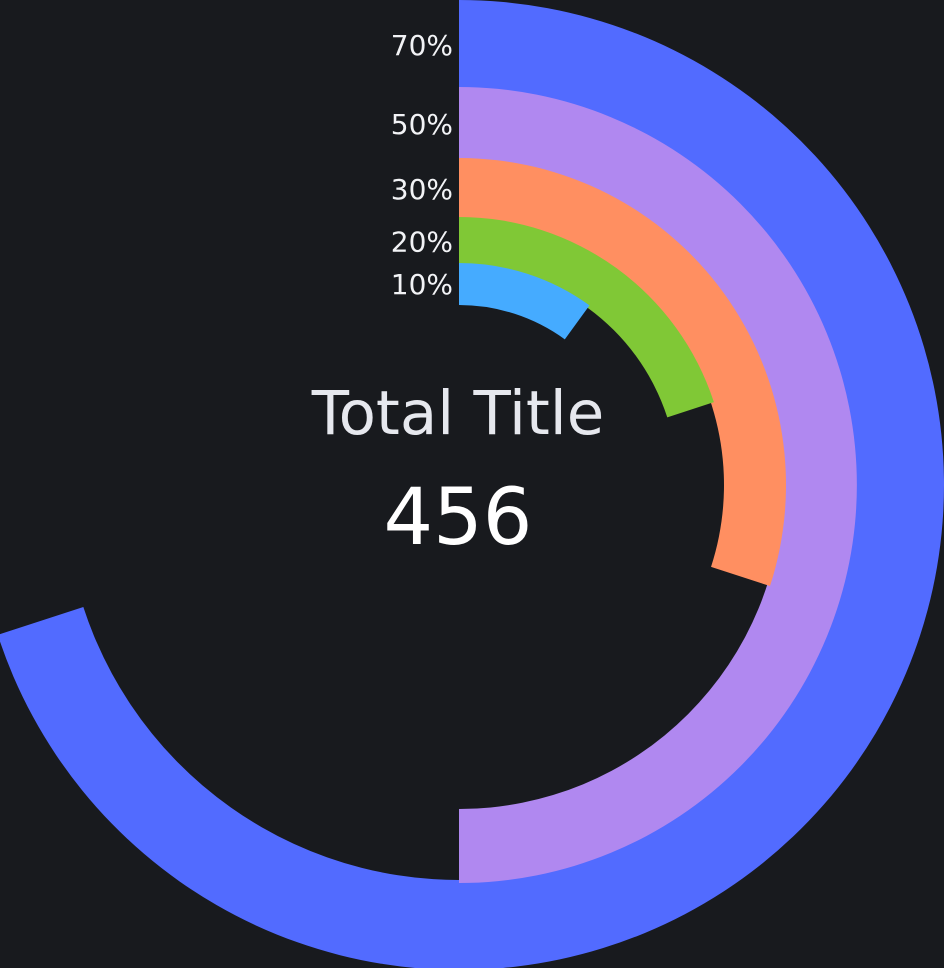 This screenshot has height=968, width=944. I want to click on ring-label-20: 20%, so click(422, 242).